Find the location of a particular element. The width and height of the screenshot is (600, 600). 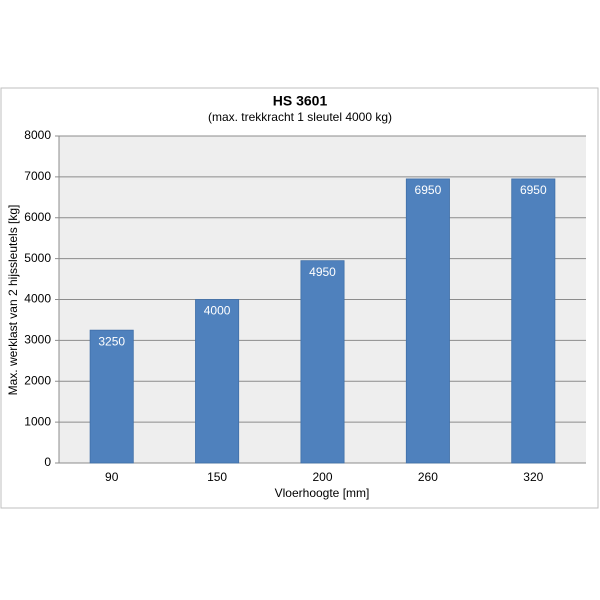

y-tick-label: 7000 is located at coordinates (37, 176).